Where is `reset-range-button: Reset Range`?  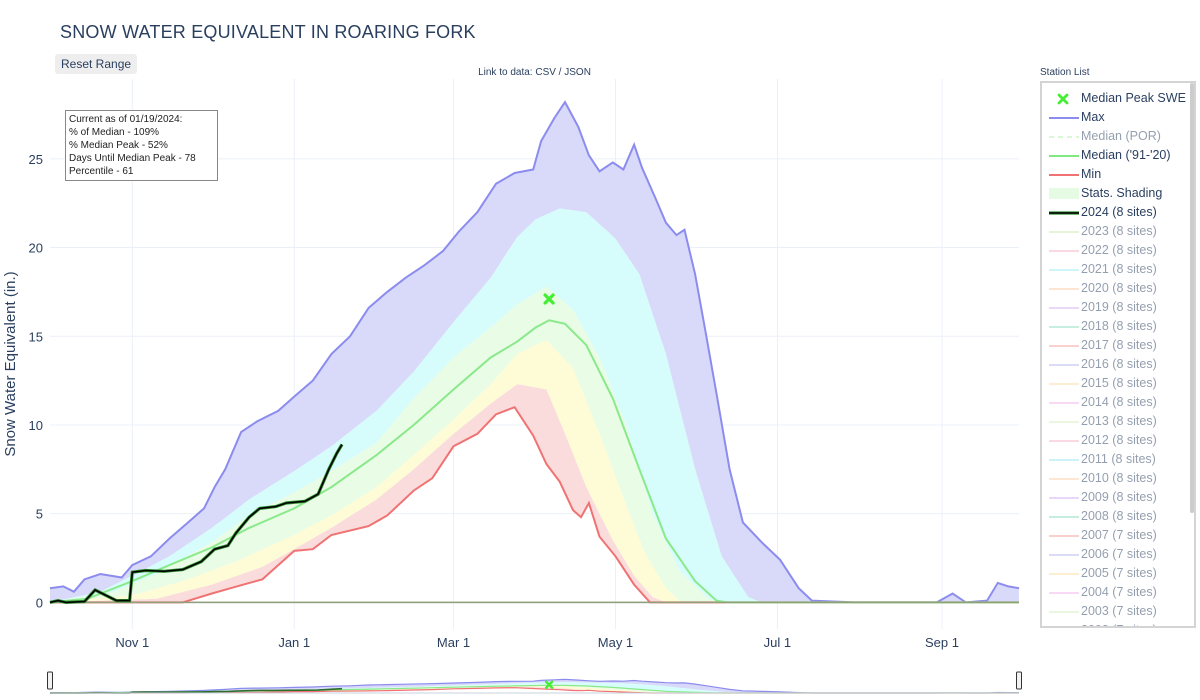
reset-range-button: Reset Range is located at coordinates (96, 64).